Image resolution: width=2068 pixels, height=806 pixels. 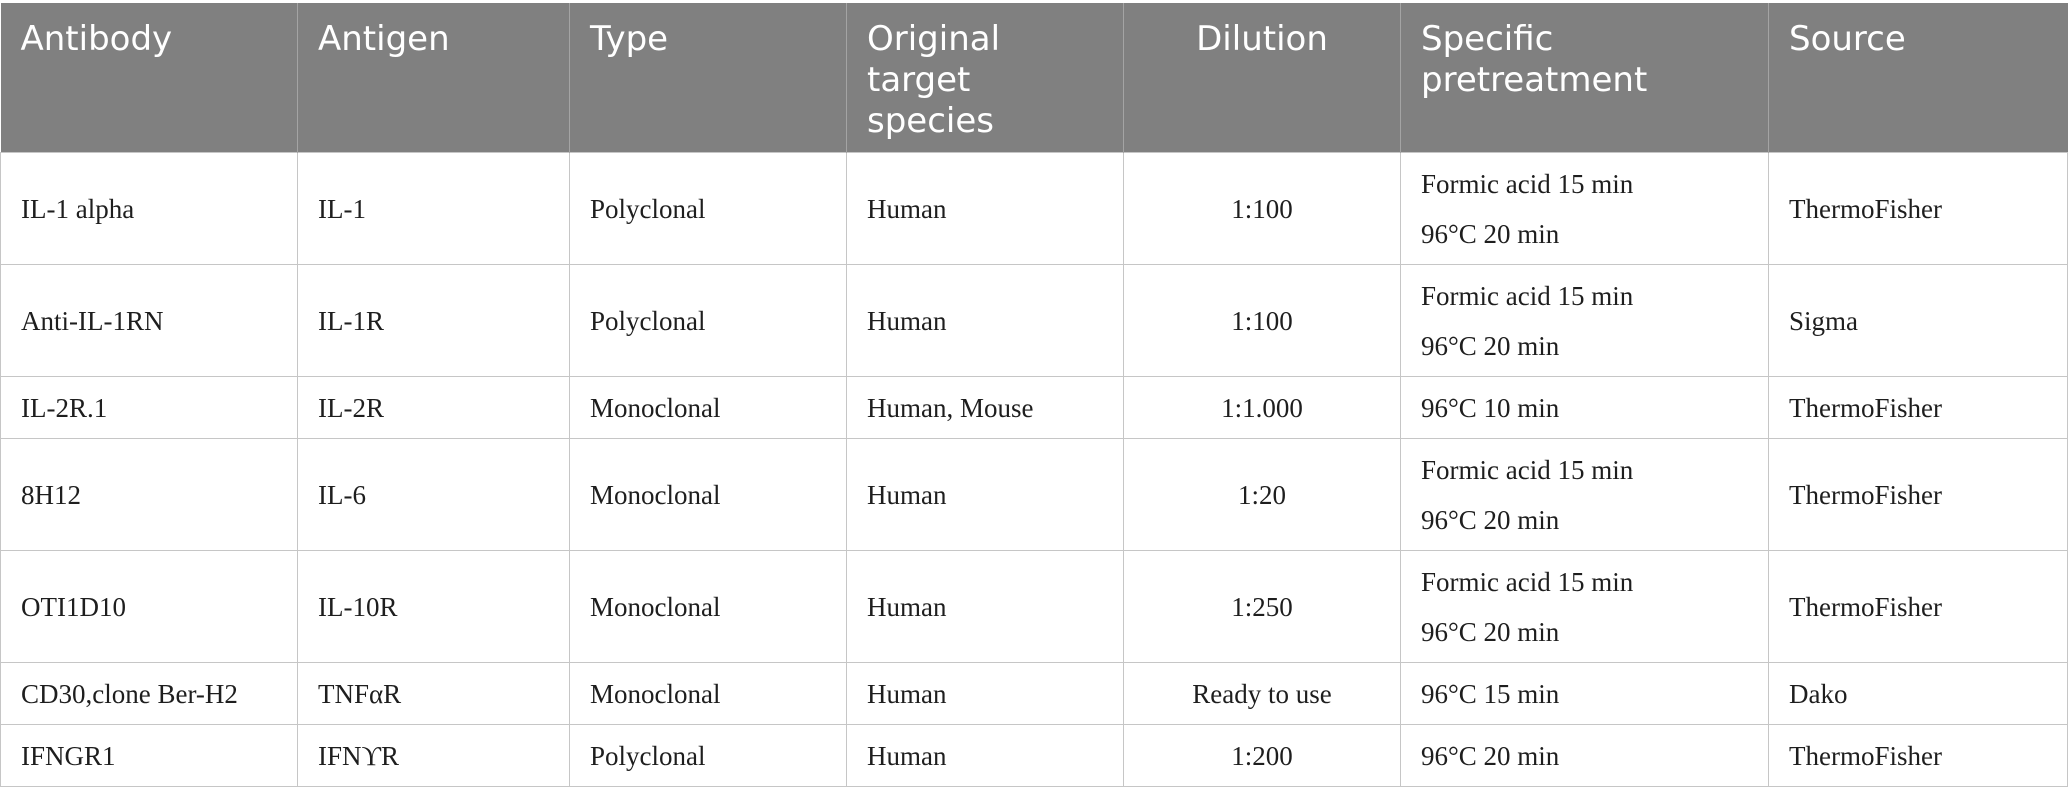 What do you see at coordinates (149, 606) in the screenshot?
I see `cell-antibody: OTI1D10` at bounding box center [149, 606].